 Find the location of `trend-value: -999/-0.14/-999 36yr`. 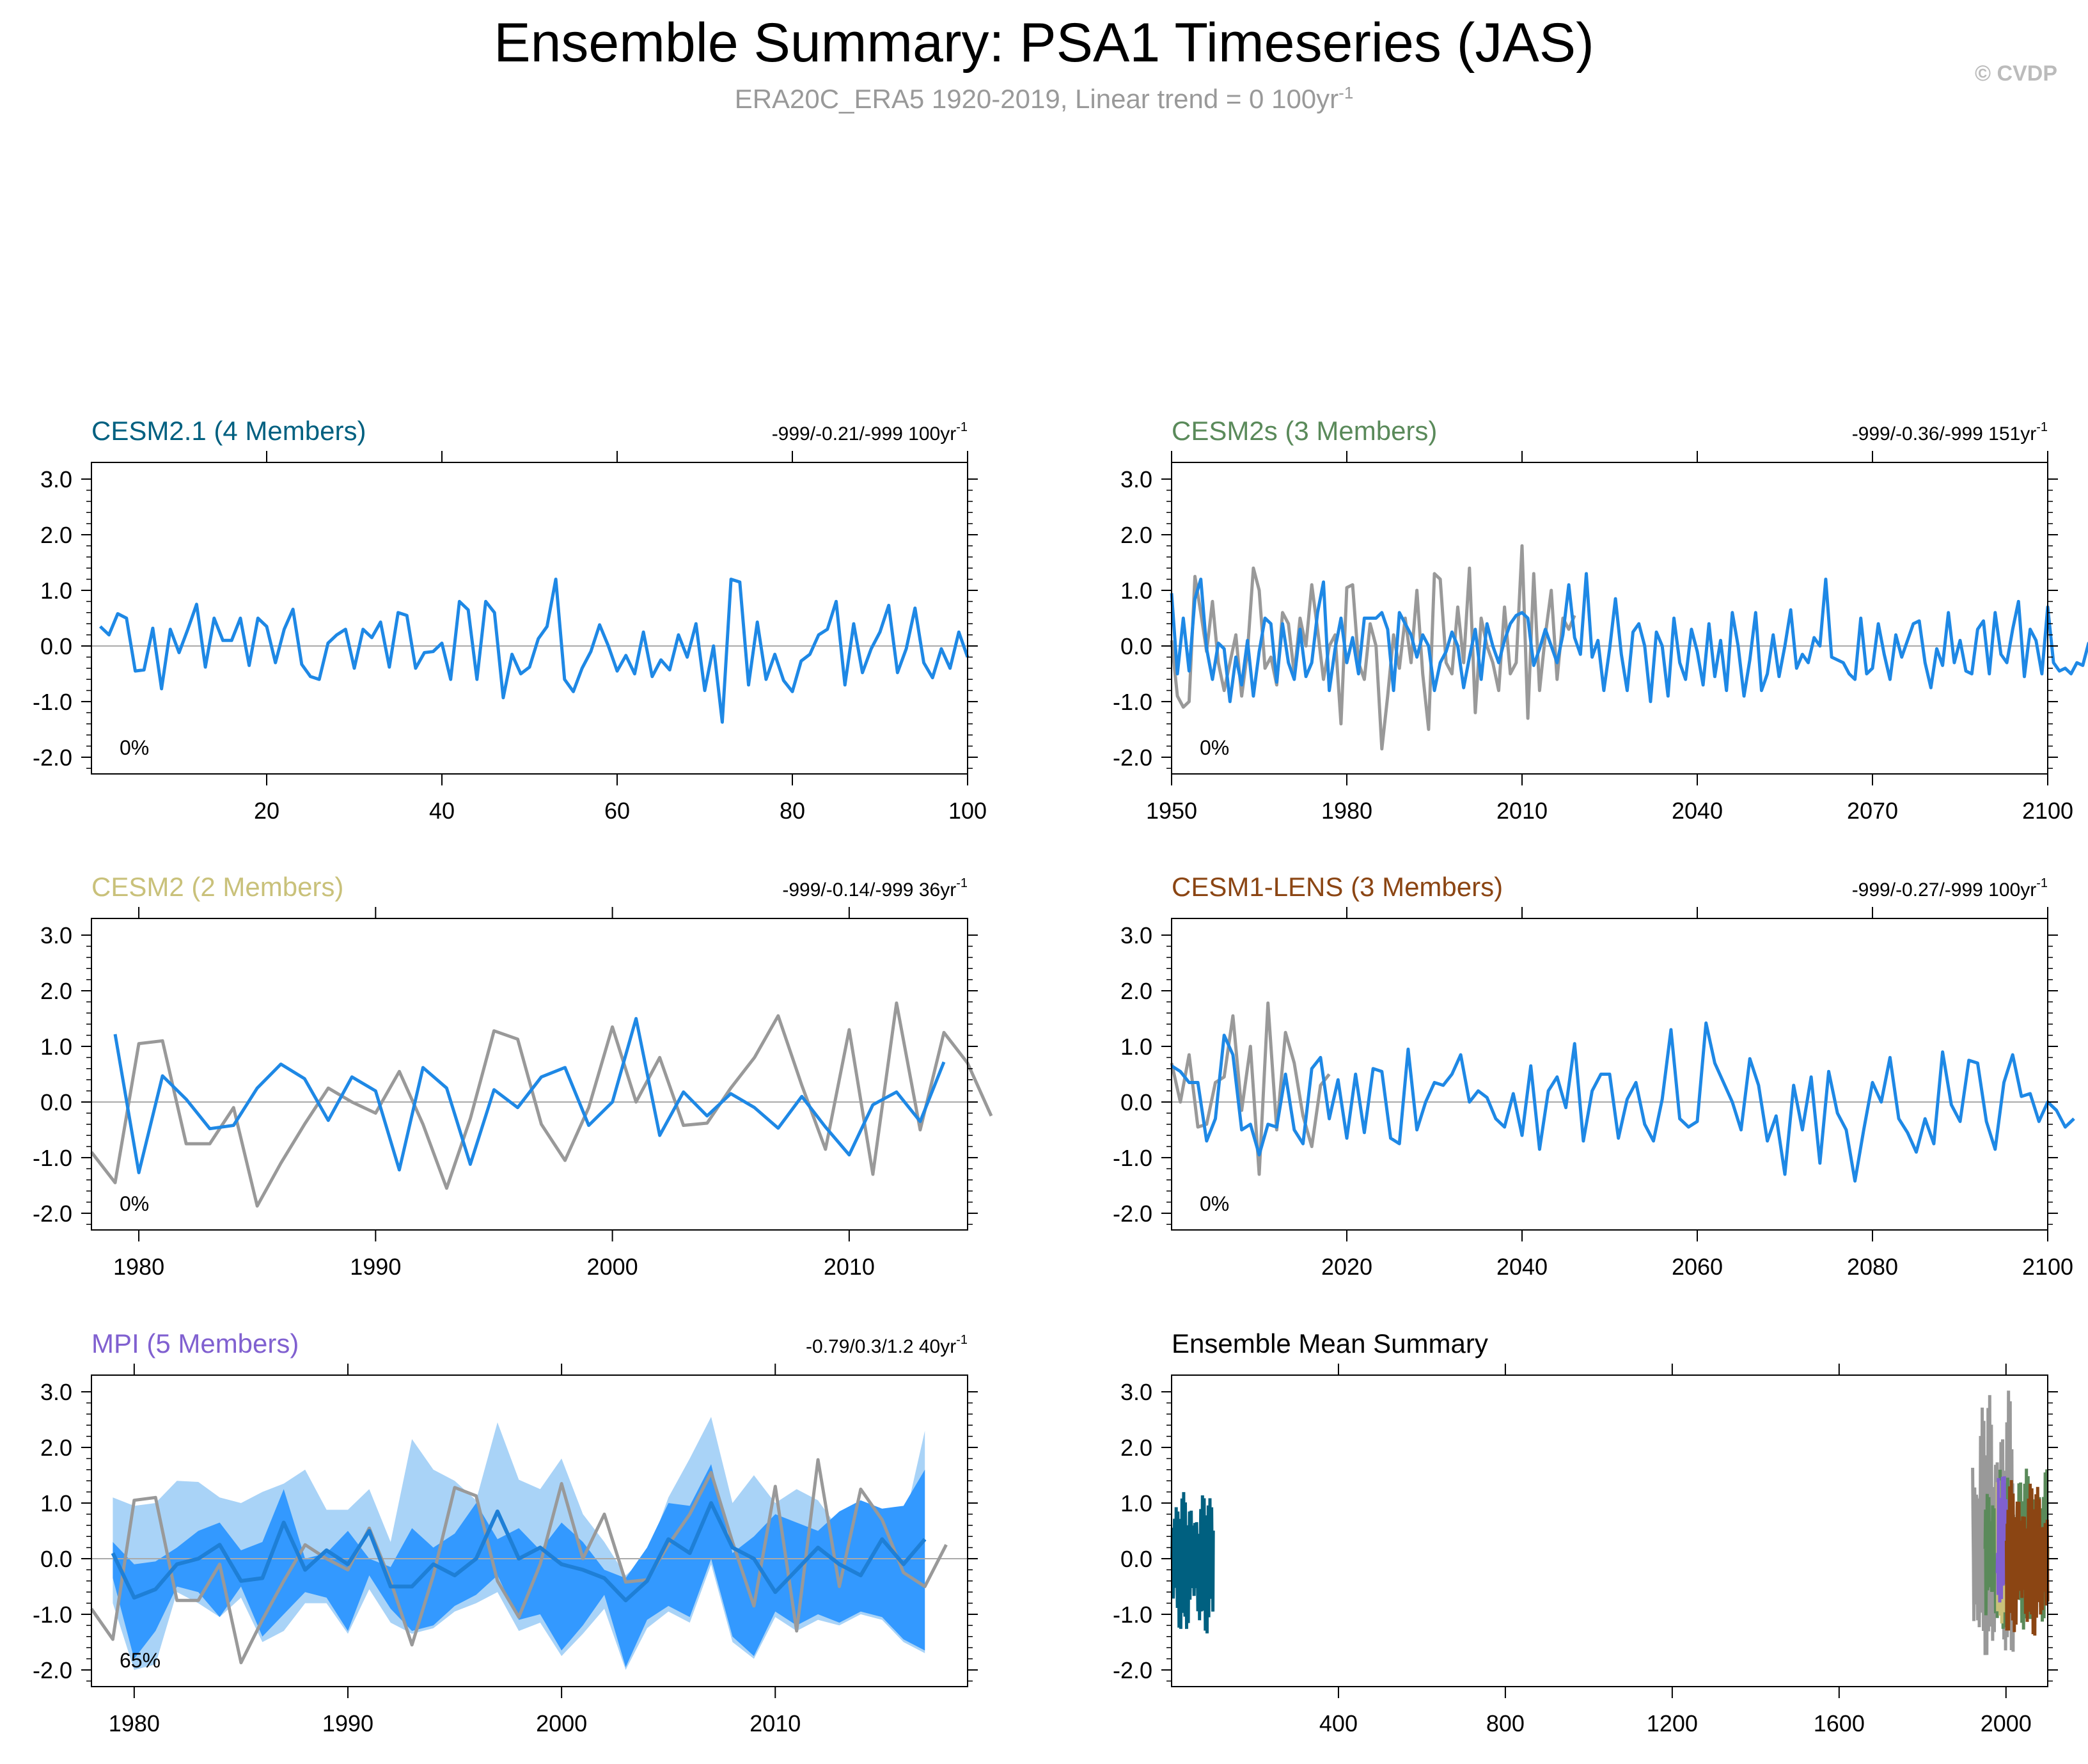

trend-value: -999/-0.14/-999 36yr is located at coordinates (869, 890).